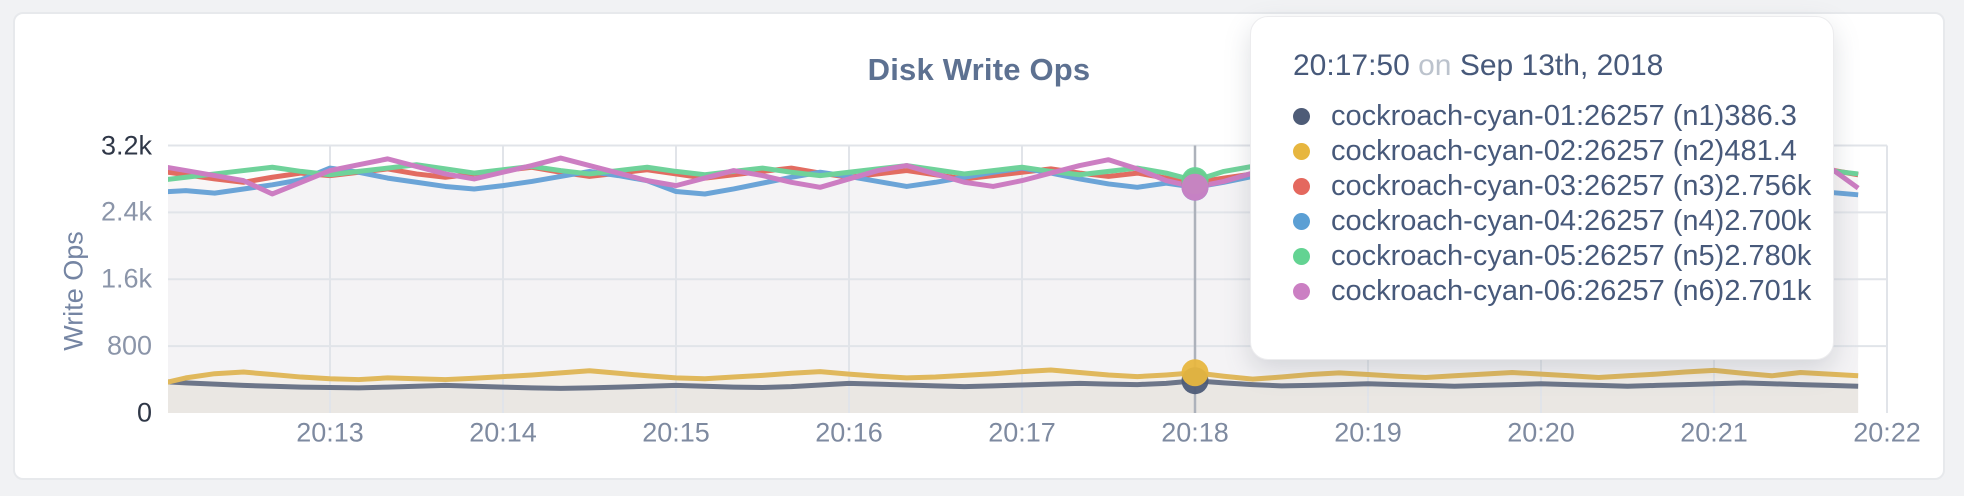  What do you see at coordinates (676, 432) in the screenshot?
I see `x-tick-label: 20:15` at bounding box center [676, 432].